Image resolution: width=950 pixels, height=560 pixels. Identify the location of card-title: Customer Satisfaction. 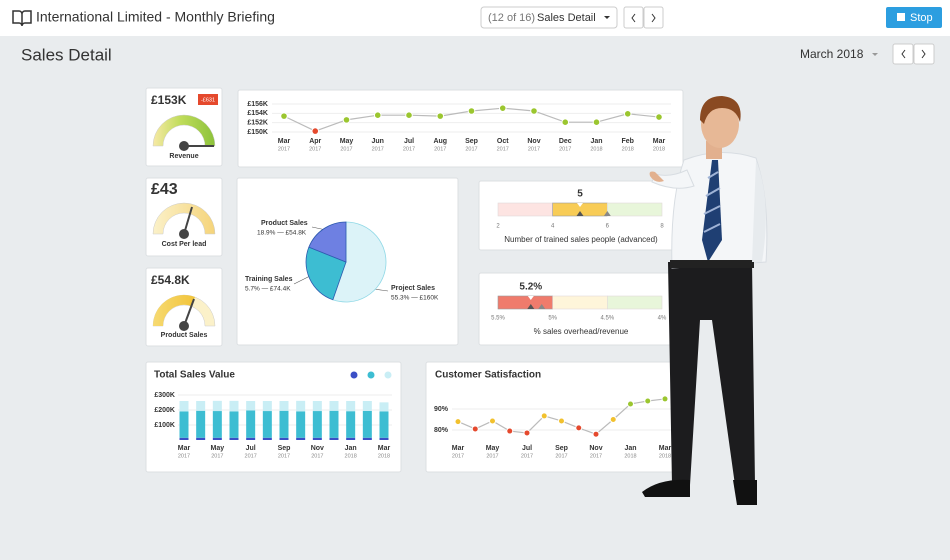
(488, 375).